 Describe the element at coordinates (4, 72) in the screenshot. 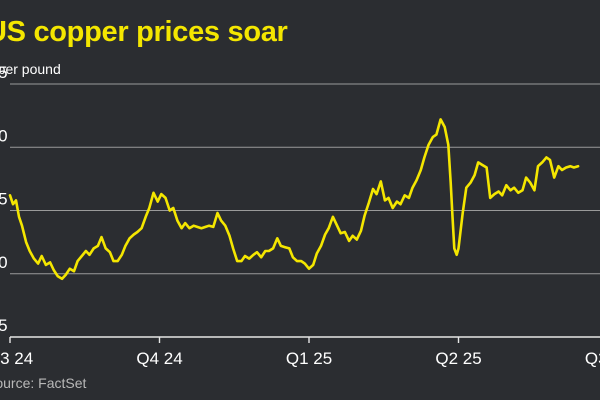

I see `y-tick-label: 5.5` at that location.